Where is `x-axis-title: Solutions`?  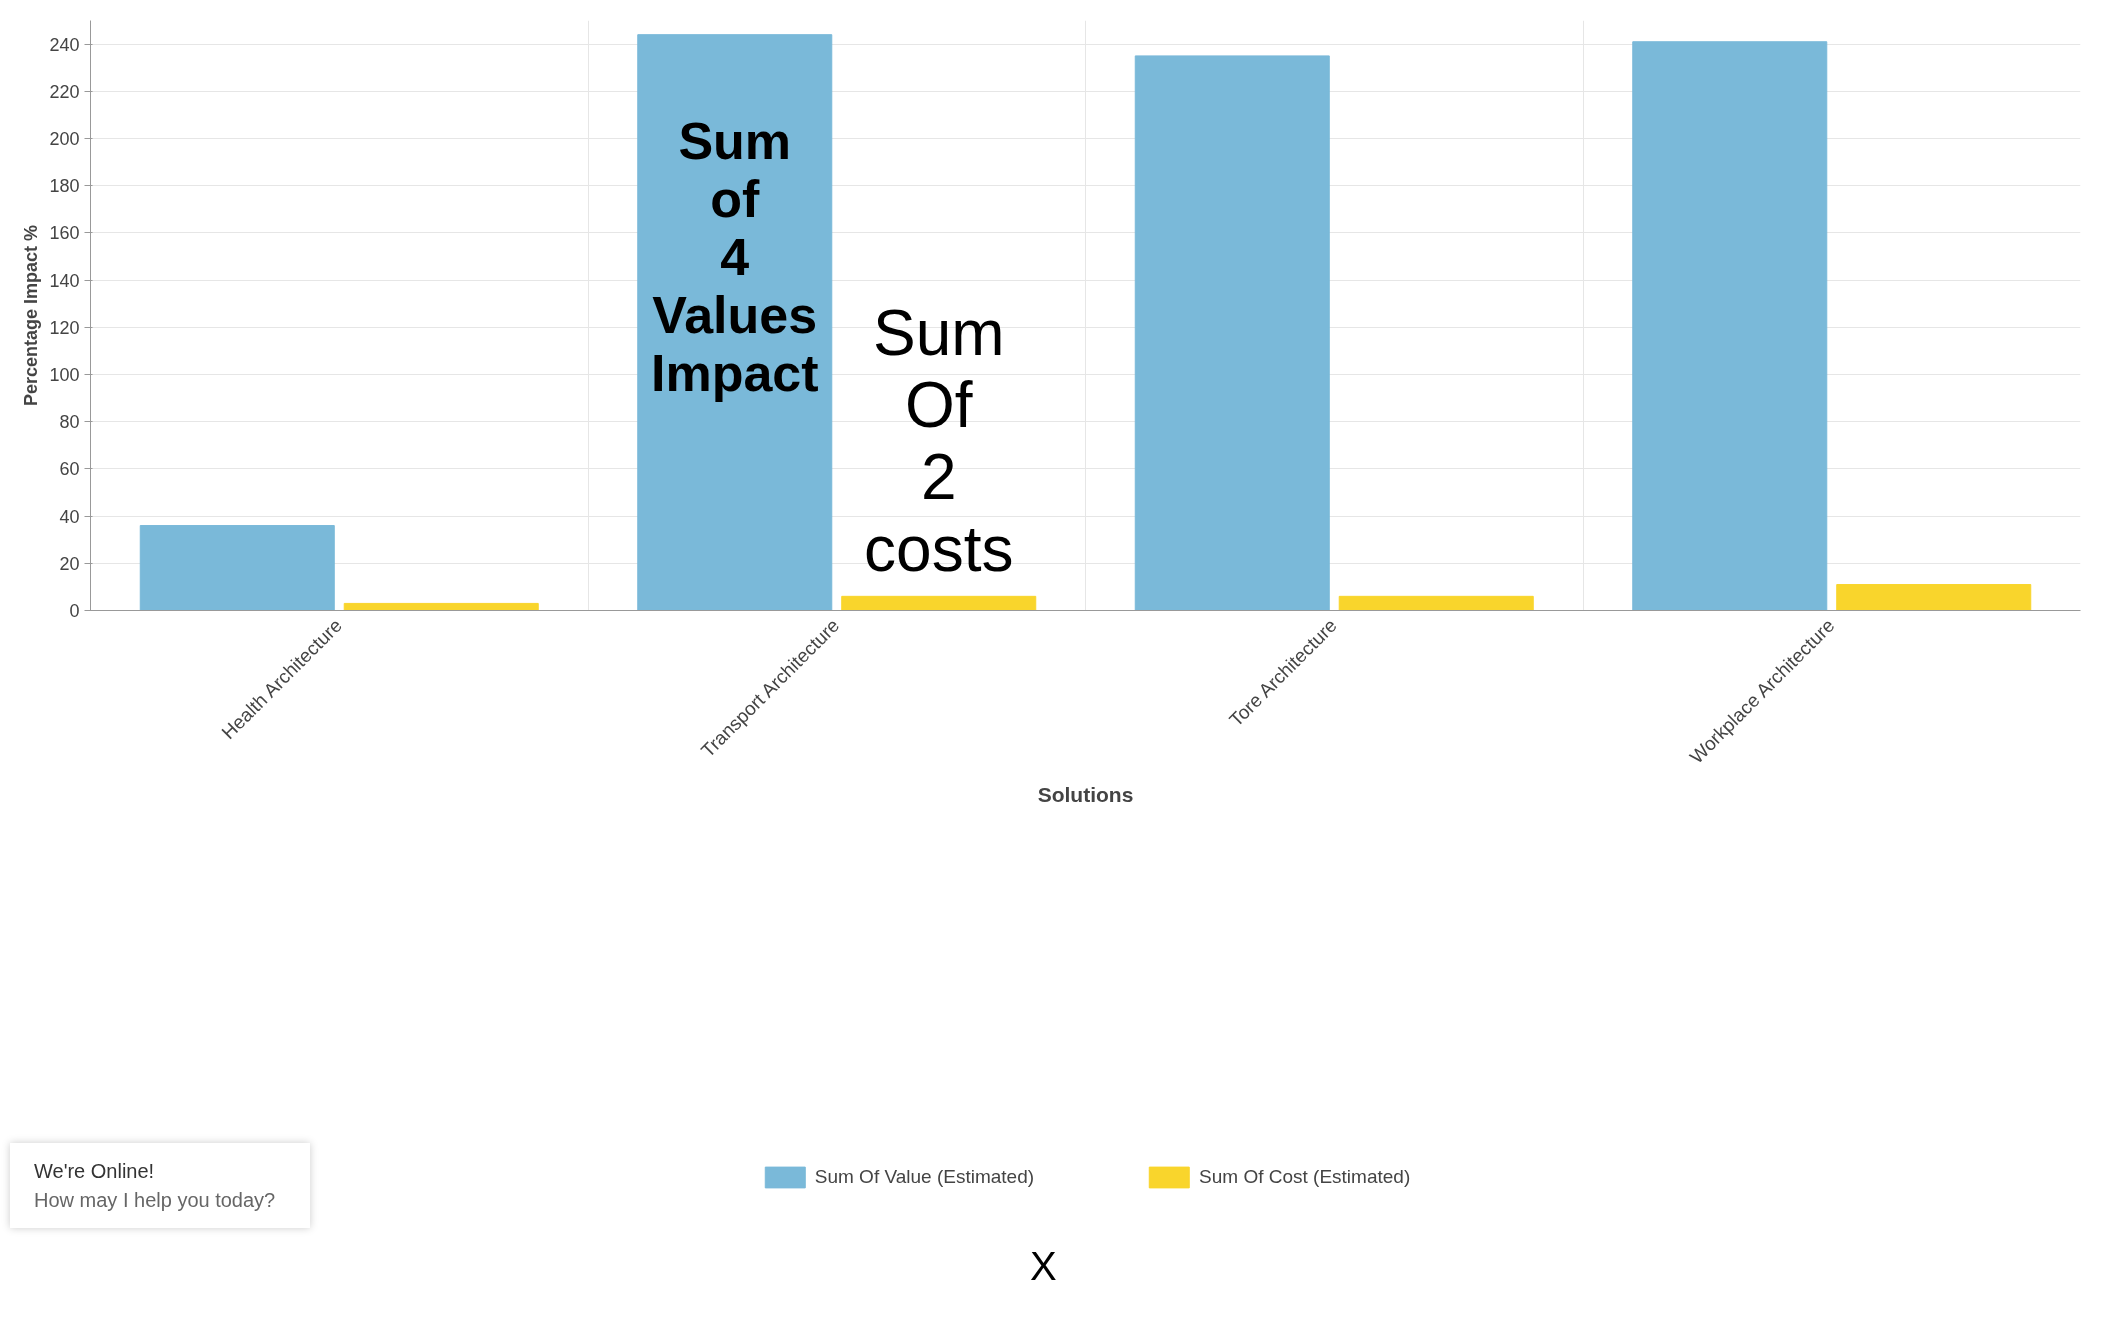 x-axis-title: Solutions is located at coordinates (1085, 794).